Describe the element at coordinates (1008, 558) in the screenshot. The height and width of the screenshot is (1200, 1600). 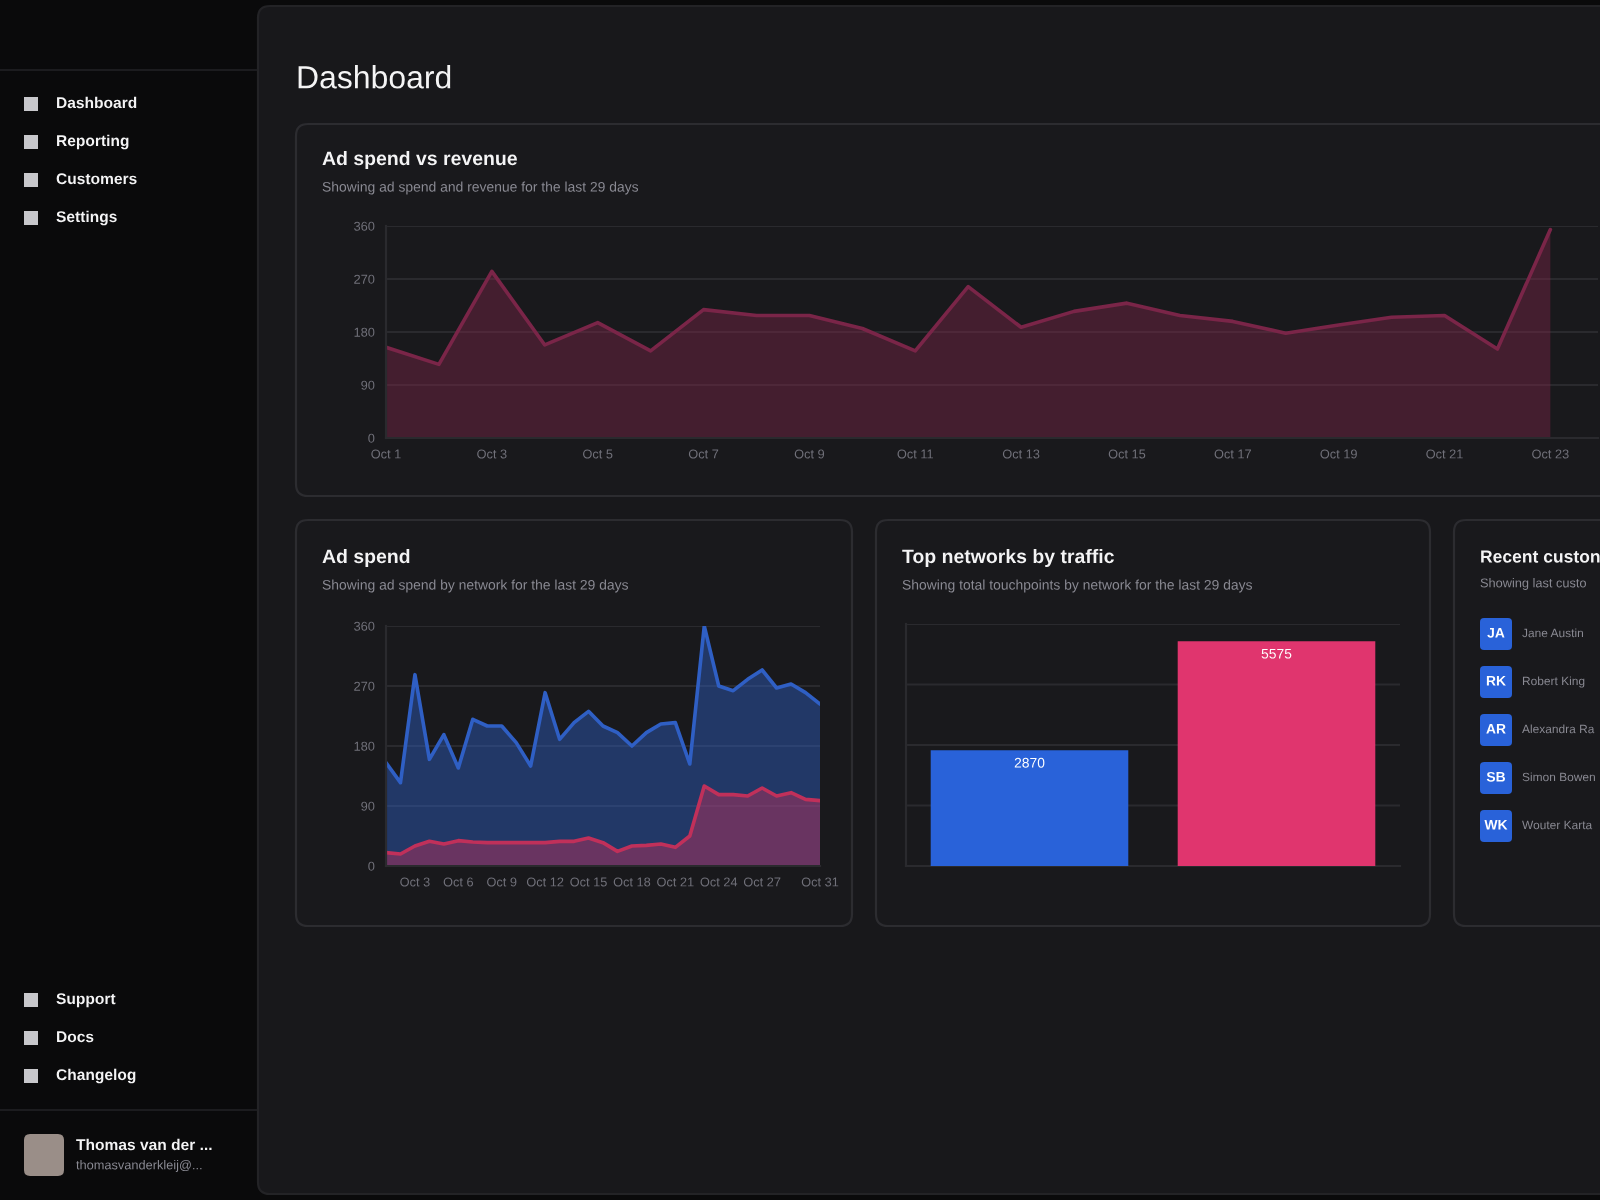
I see `chart-title: Top networks by traffic` at that location.